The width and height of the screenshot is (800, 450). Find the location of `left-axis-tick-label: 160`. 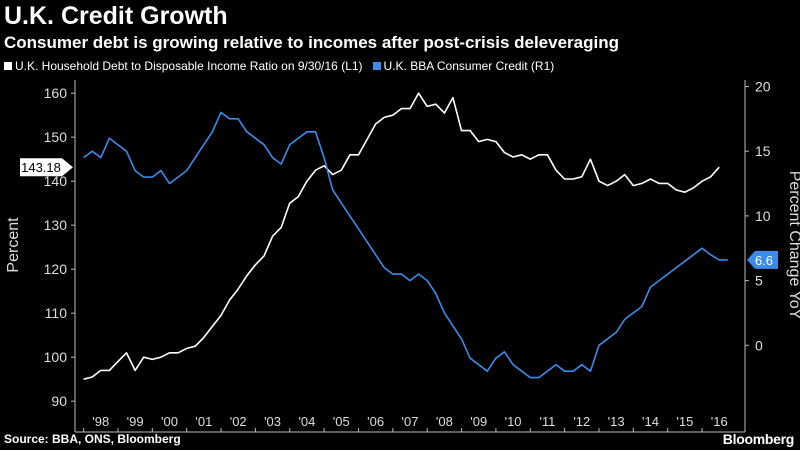

left-axis-tick-label: 160 is located at coordinates (56, 93).